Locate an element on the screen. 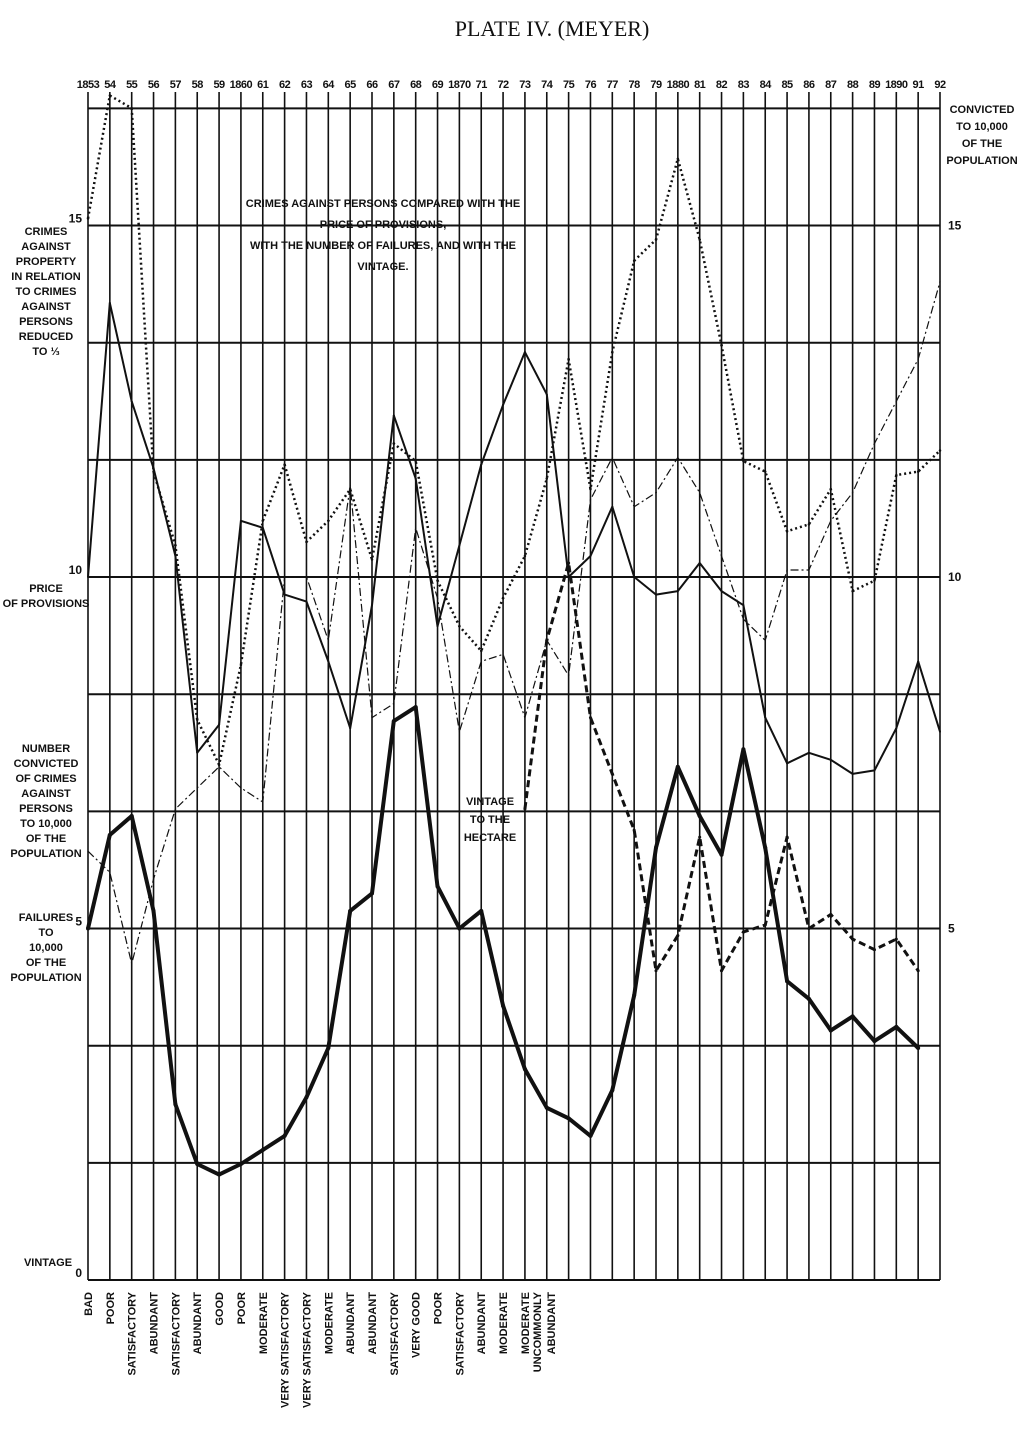 This screenshot has height=1440, width=1032. x-tick-label: 82 is located at coordinates (722, 85).